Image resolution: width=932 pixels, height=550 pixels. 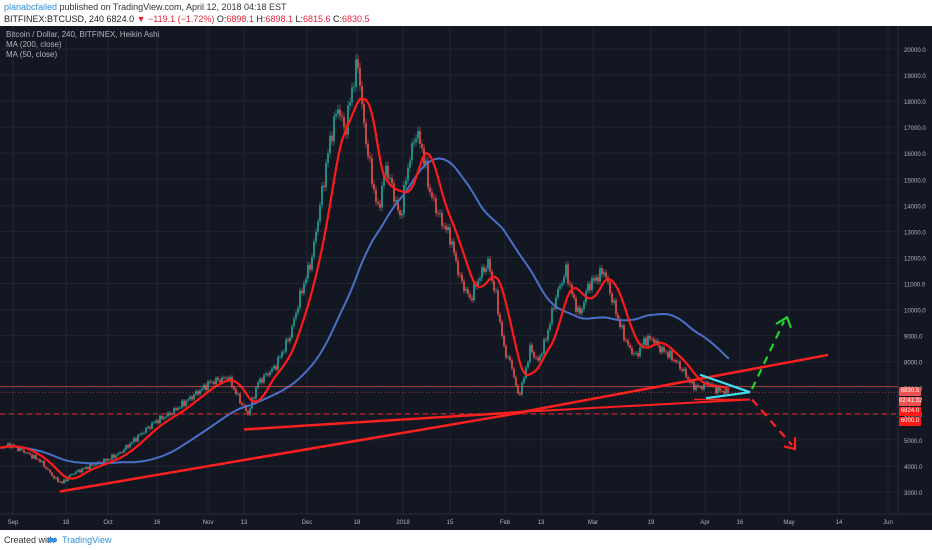 What do you see at coordinates (772, 422) in the screenshot?
I see `breakdown-down-arrow` at bounding box center [772, 422].